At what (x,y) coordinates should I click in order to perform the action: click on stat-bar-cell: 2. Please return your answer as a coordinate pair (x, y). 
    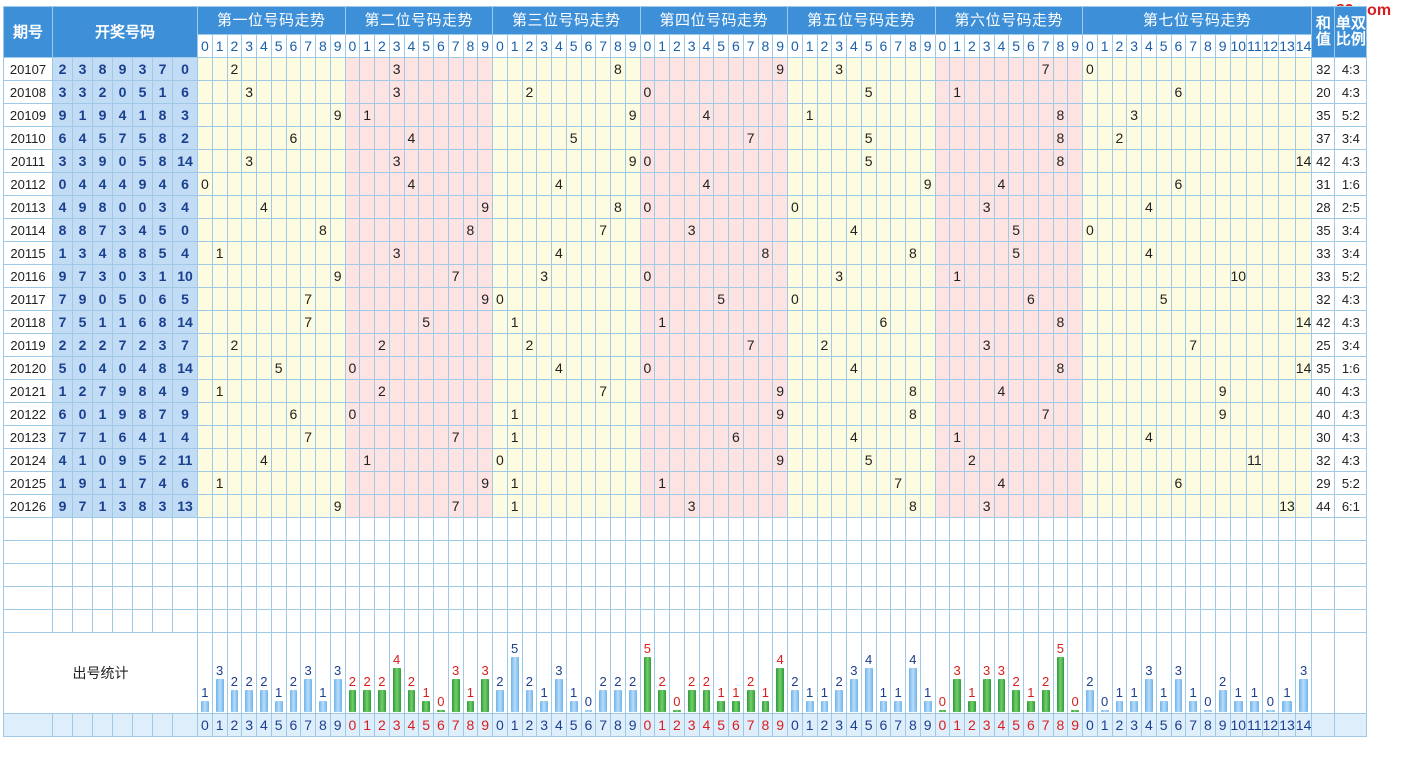
    Looking at the image, I should click on (352, 673).